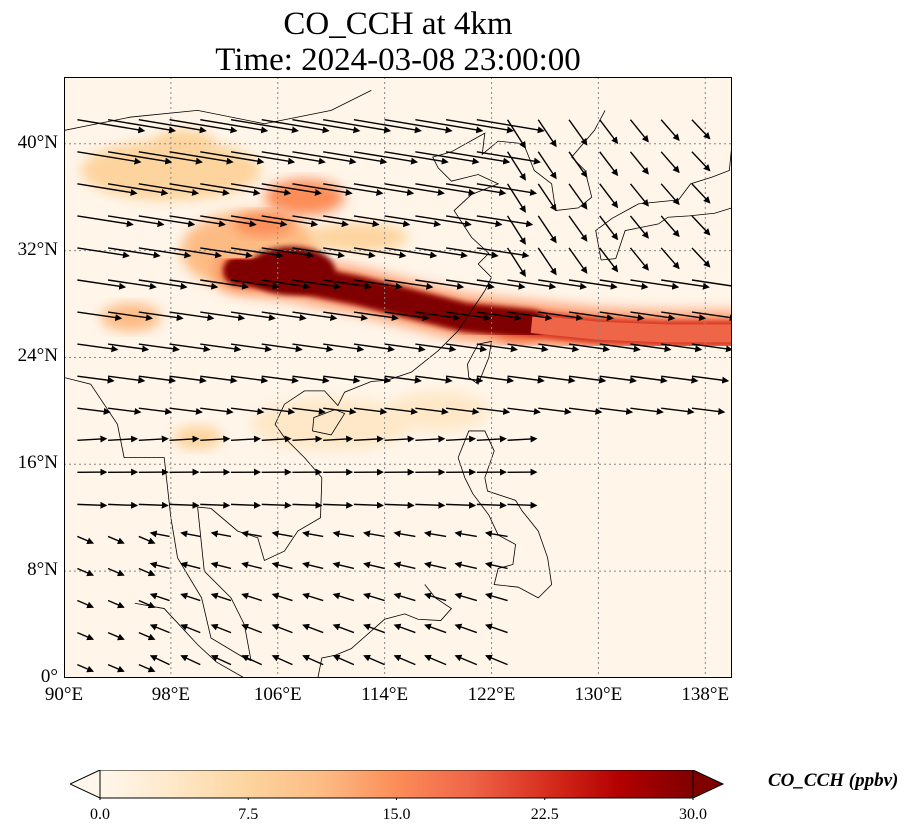 The width and height of the screenshot is (921, 836). Describe the element at coordinates (170, 694) in the screenshot. I see `lon-tick-label: 98°E` at that location.